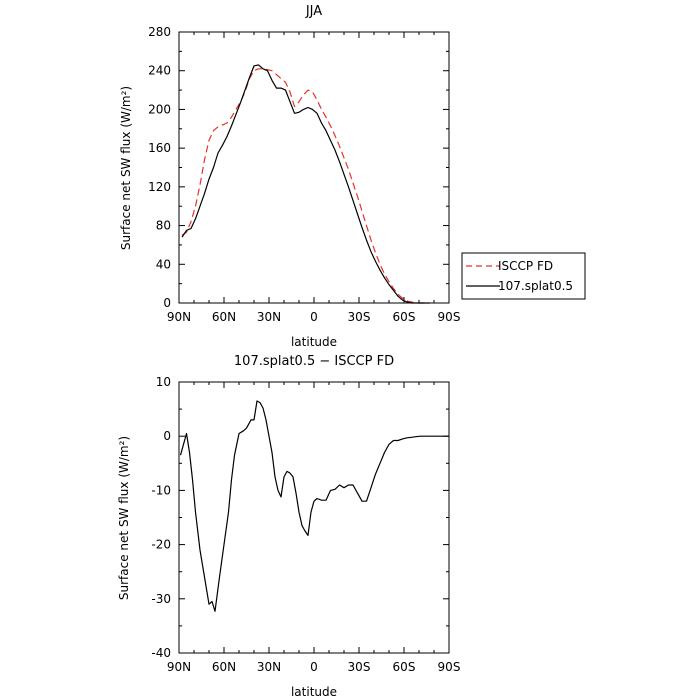  What do you see at coordinates (313, 11) in the screenshot?
I see `top-title: JJA` at bounding box center [313, 11].